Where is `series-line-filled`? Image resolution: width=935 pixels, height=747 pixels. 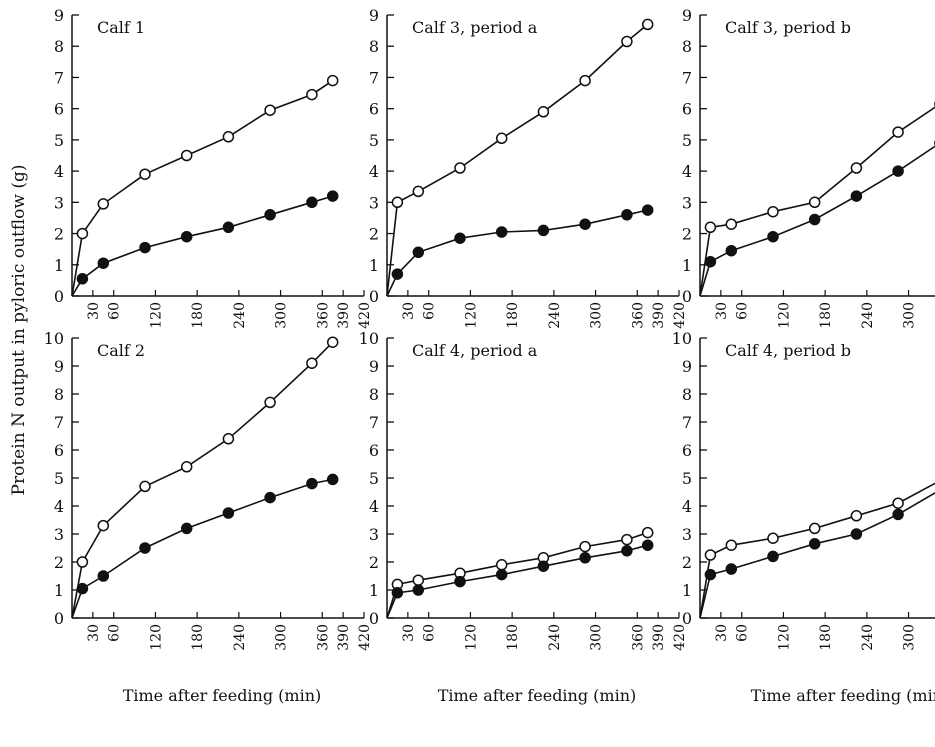 series-line-filled is located at coordinates (202, 246).